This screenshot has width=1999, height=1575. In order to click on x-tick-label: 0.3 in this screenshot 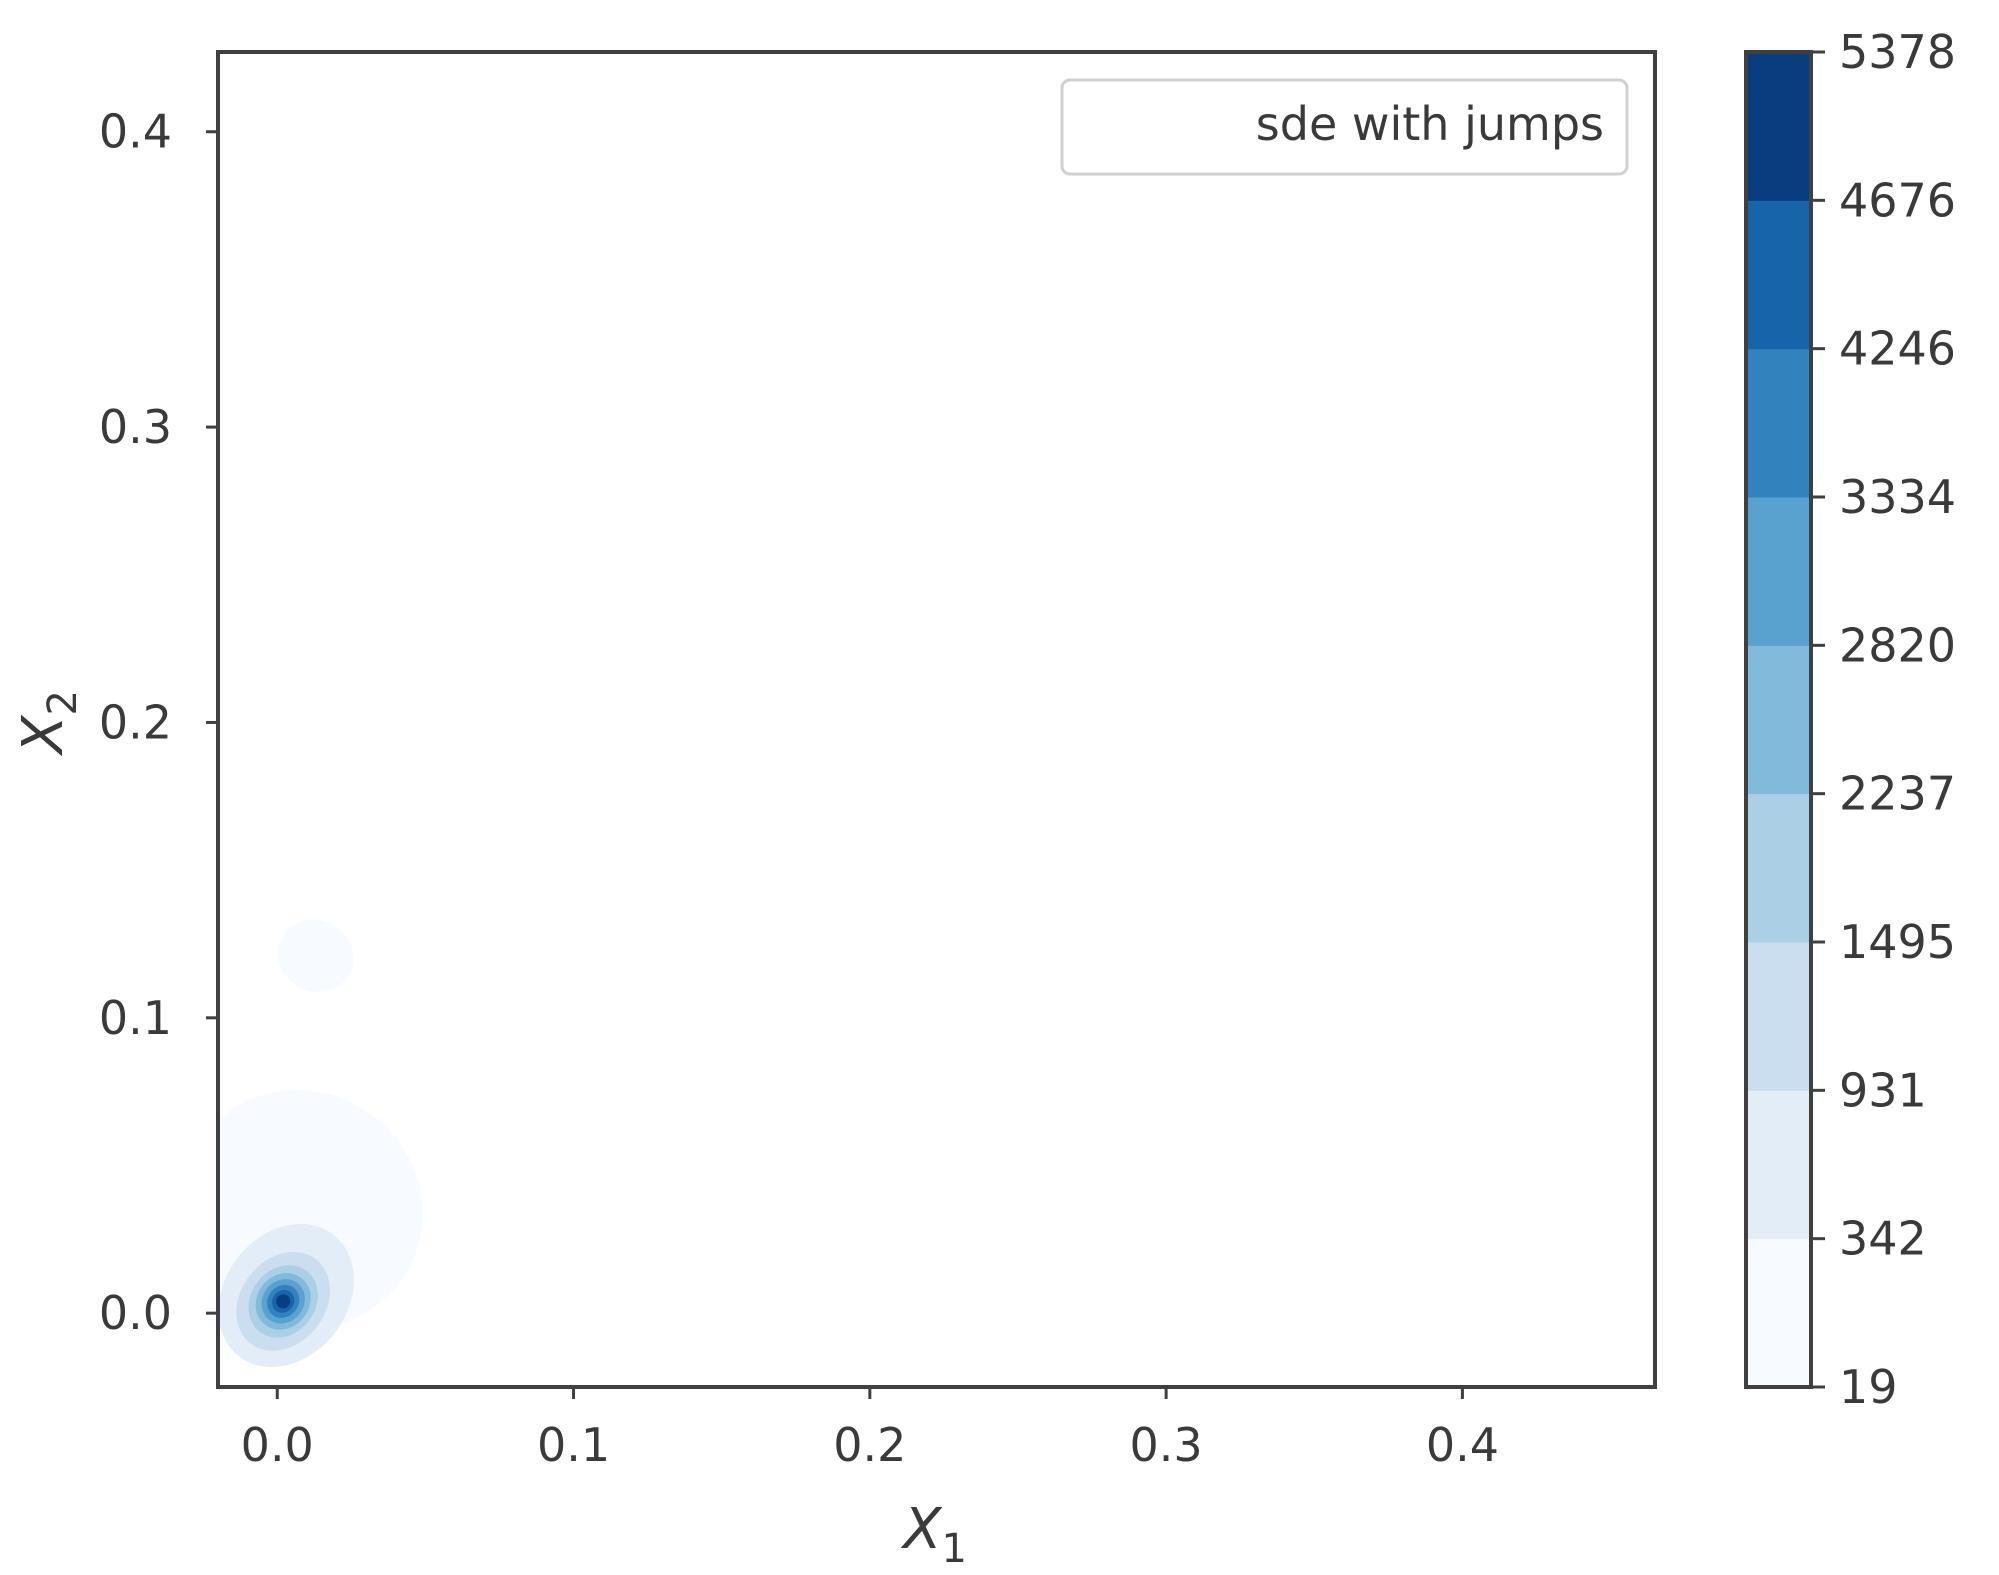, I will do `click(1166, 1445)`.